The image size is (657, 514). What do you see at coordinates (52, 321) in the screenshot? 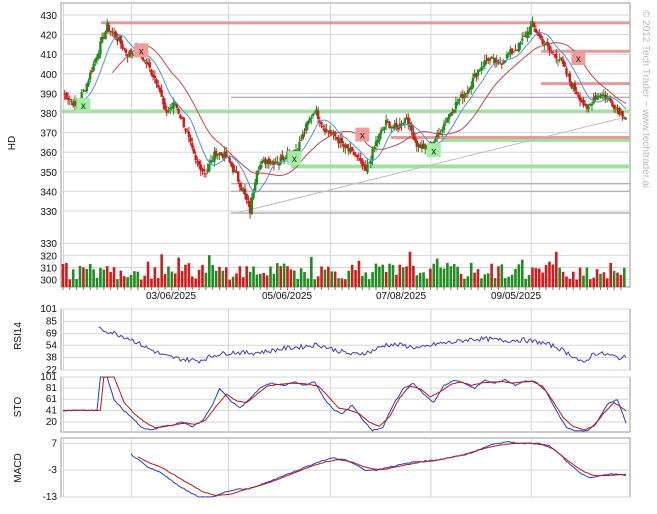
I see `rsi-tick-label: 85` at bounding box center [52, 321].